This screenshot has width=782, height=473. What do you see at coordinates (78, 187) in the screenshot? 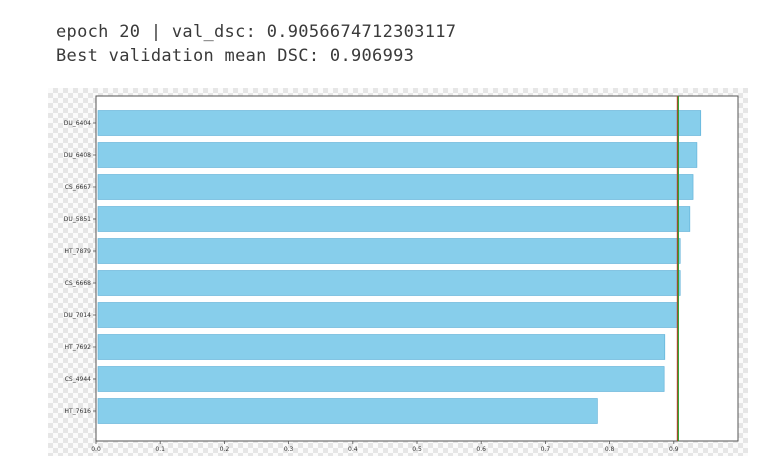
I see `y-tick-label: CS_6667` at bounding box center [78, 187].